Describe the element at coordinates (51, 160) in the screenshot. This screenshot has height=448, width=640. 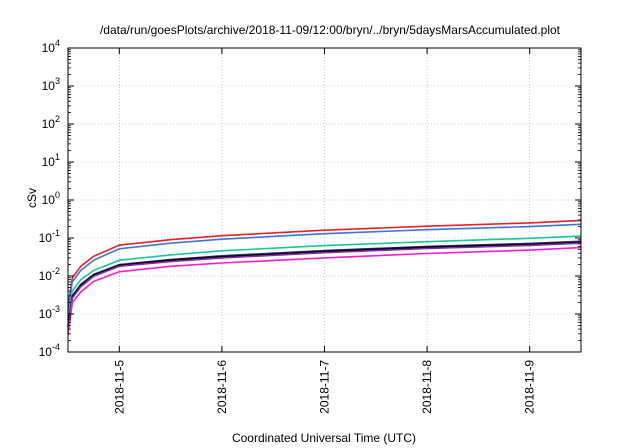
I see `y-tick-label: 10¹` at that location.